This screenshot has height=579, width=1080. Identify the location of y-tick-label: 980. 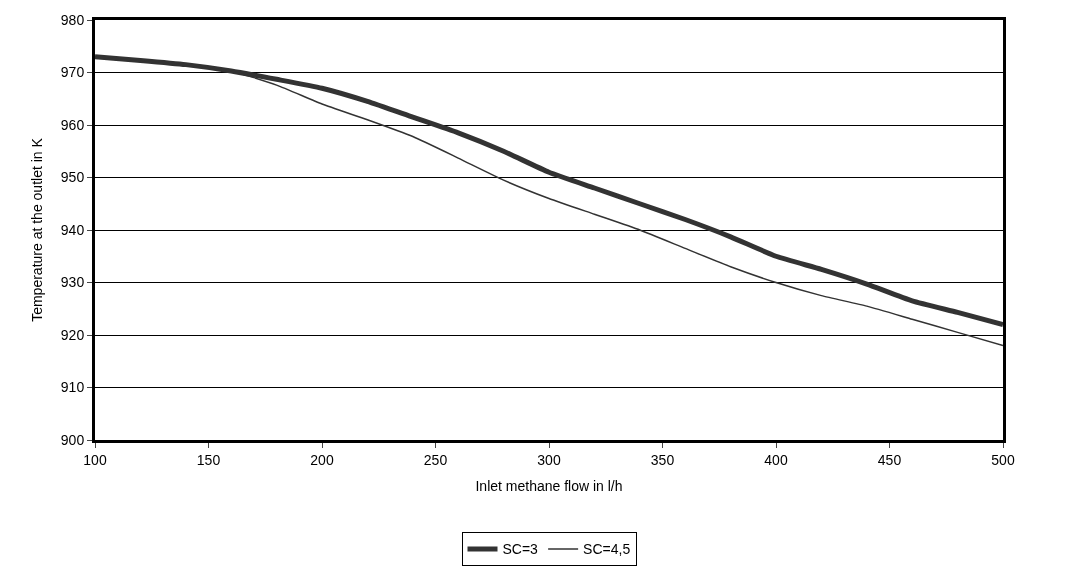
(72, 19).